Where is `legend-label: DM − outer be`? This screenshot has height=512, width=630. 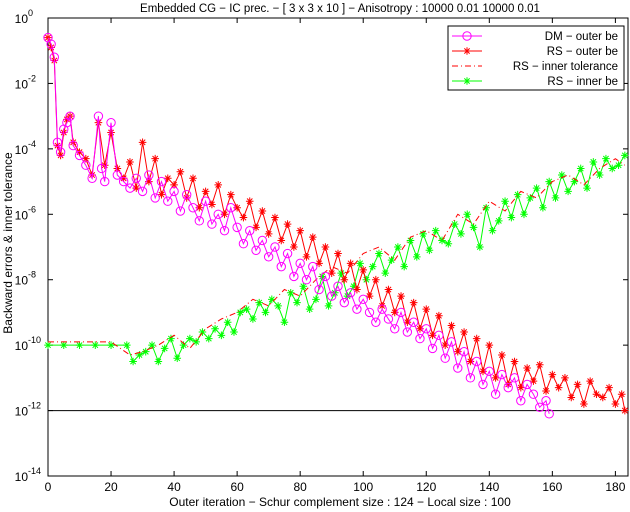
legend-label: DM − outer be is located at coordinates (581, 37).